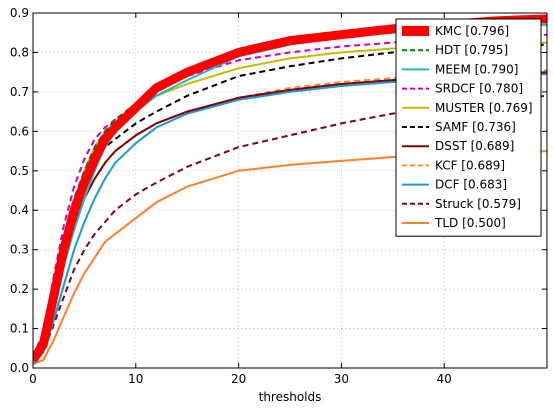 The image size is (554, 411). I want to click on legend-label: SRDCF [0.780], so click(479, 89).